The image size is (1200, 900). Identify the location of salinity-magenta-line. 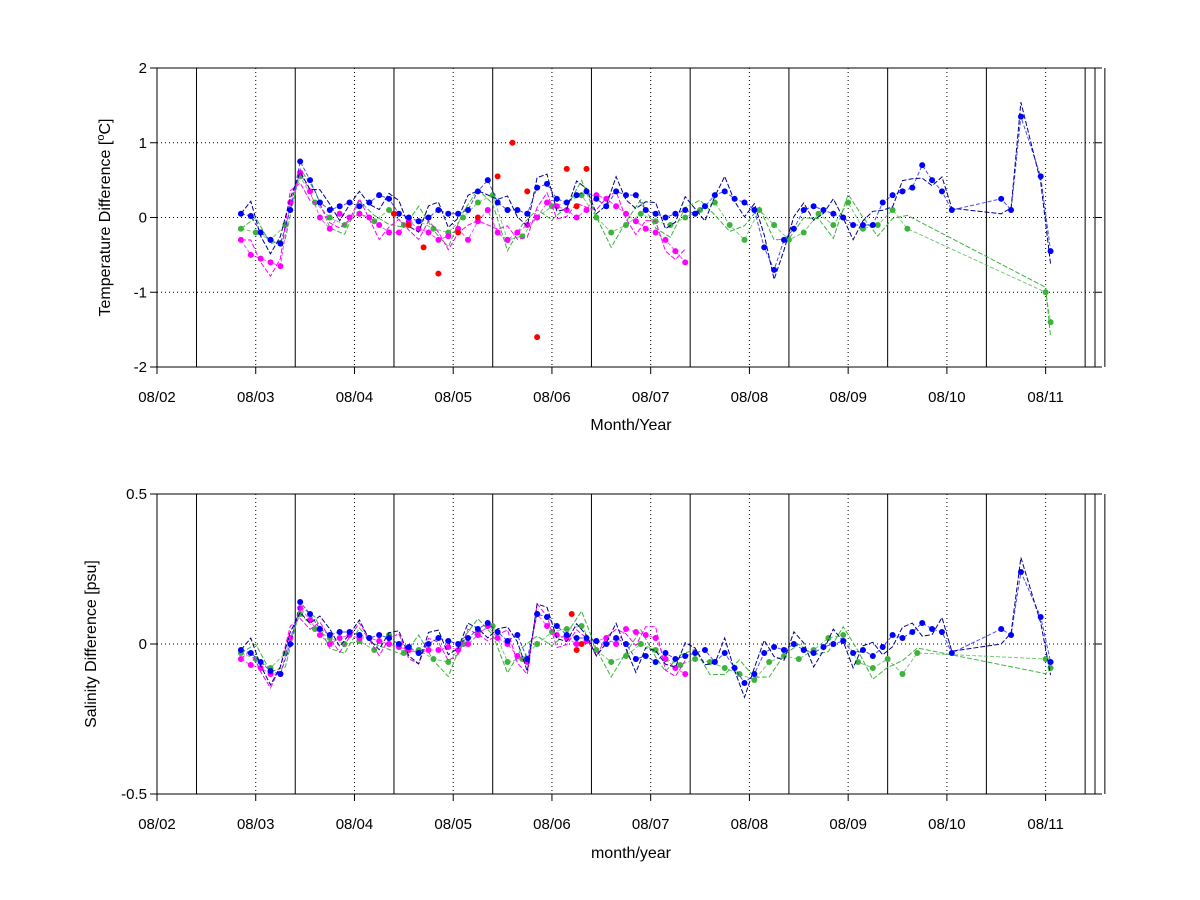
(463, 640).